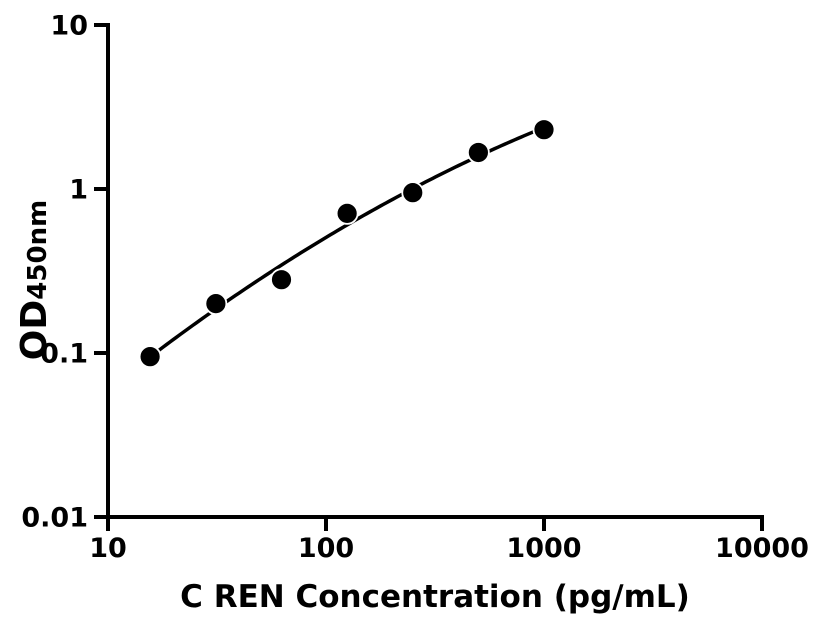 The image size is (816, 640). I want to click on y-tick-label: 0.01, so click(54, 518).